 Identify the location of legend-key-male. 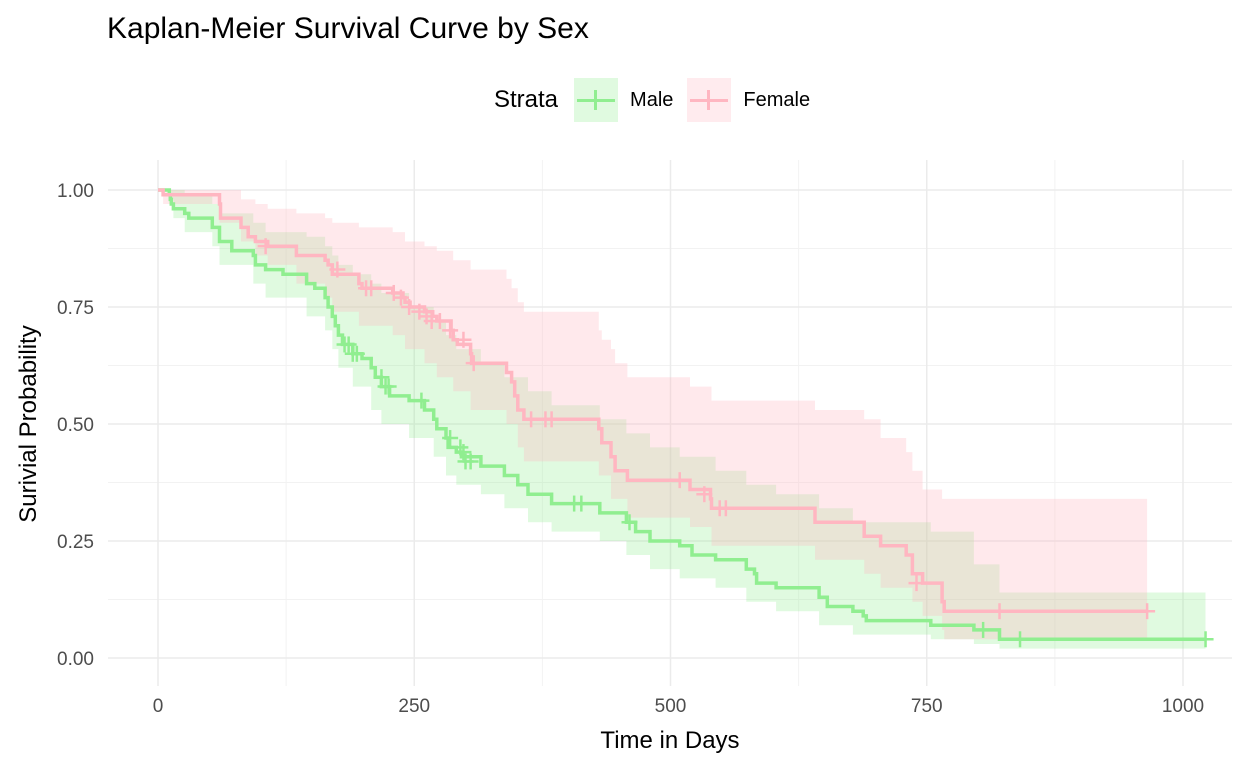
(596, 100).